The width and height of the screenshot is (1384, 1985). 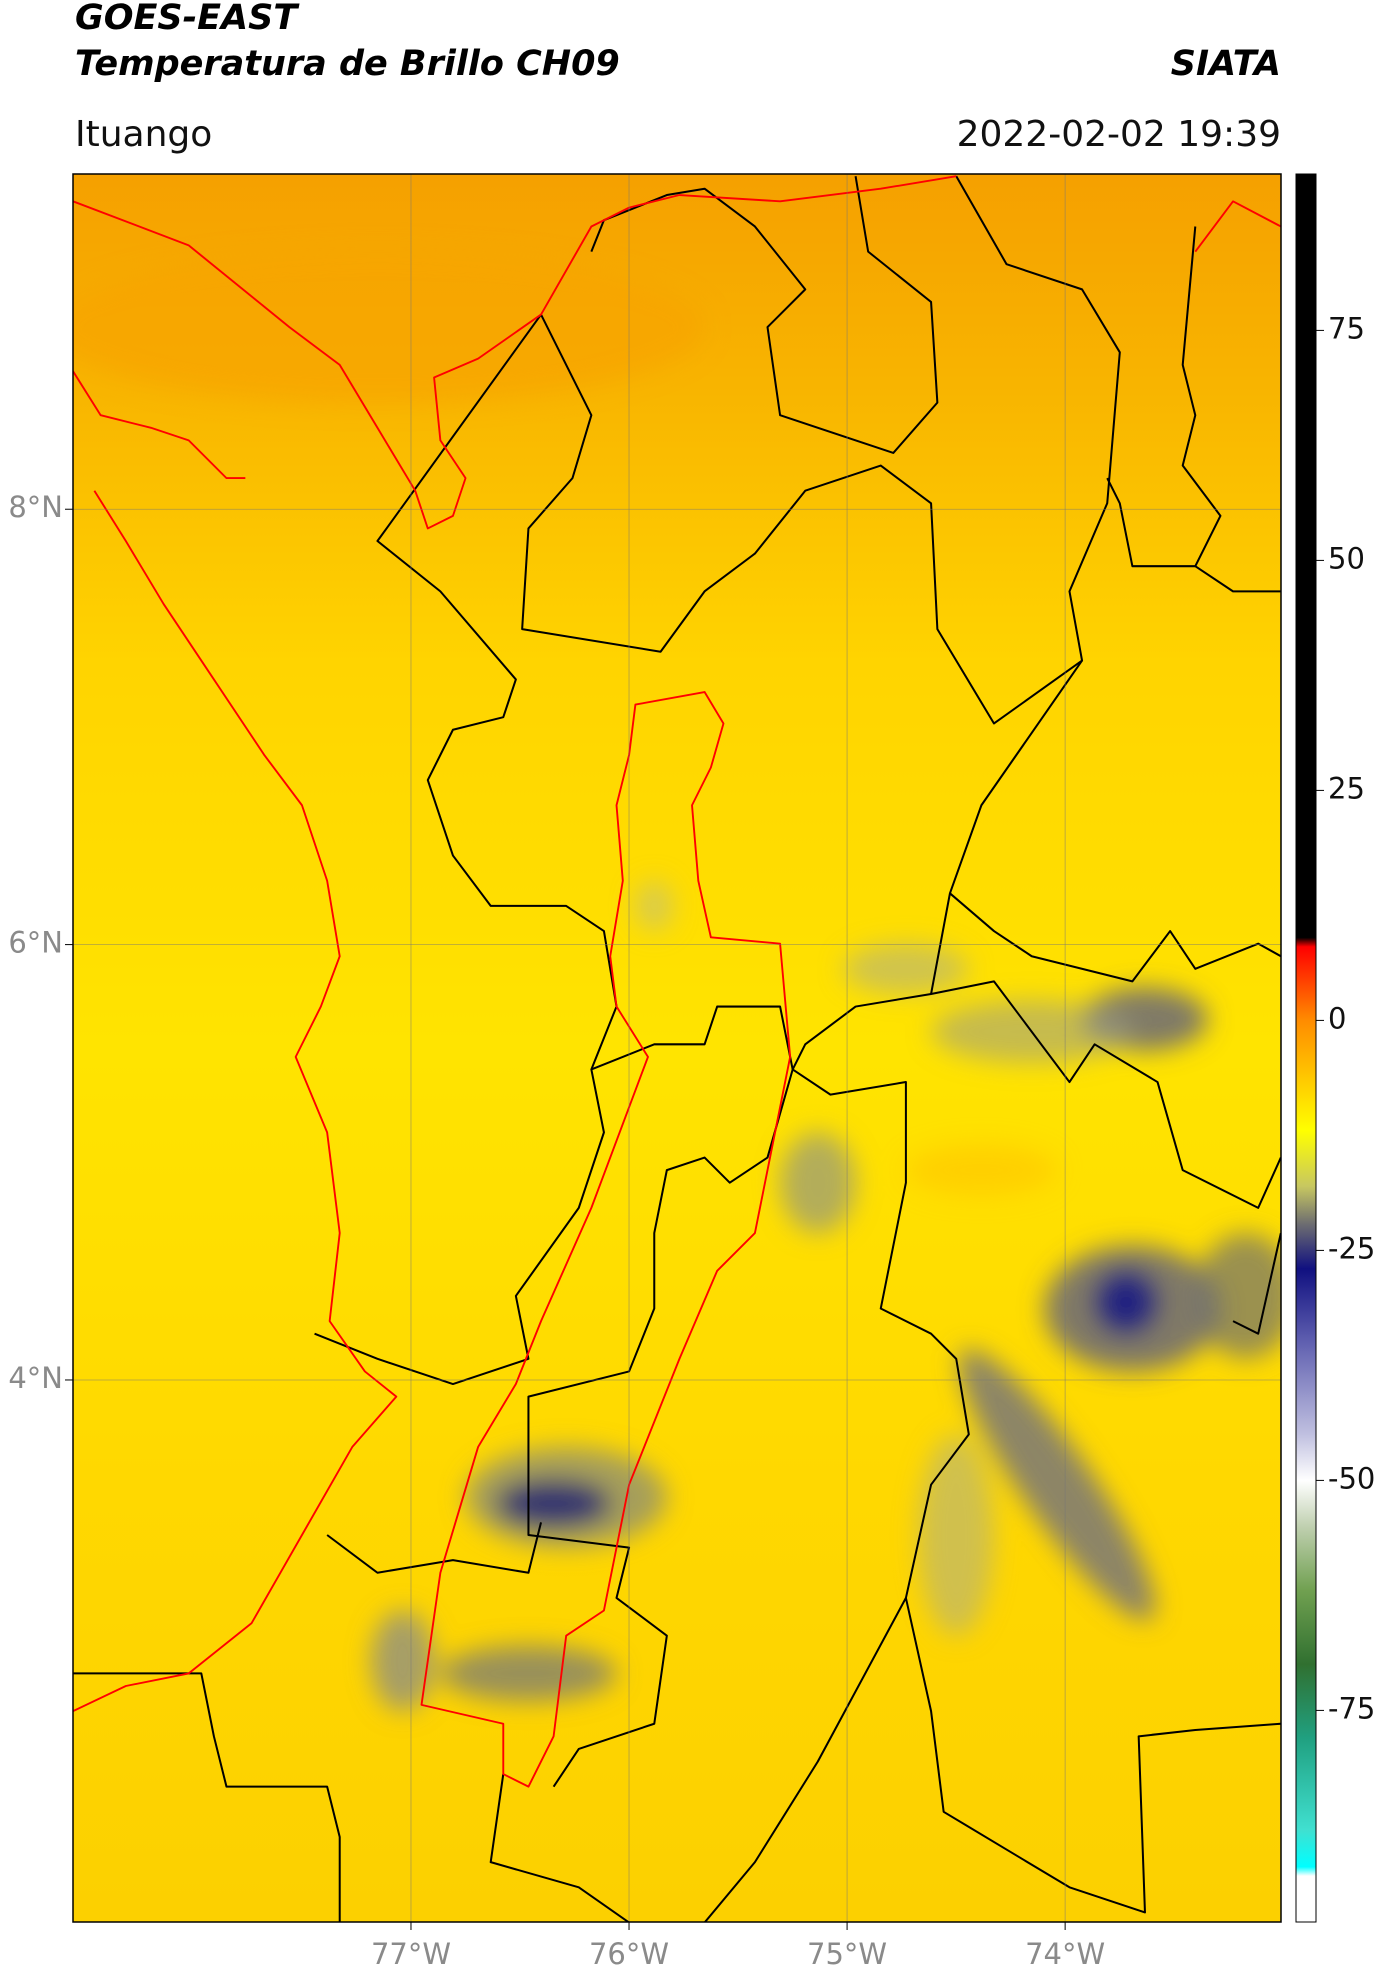 What do you see at coordinates (143, 134) in the screenshot?
I see `place: Ituango` at bounding box center [143, 134].